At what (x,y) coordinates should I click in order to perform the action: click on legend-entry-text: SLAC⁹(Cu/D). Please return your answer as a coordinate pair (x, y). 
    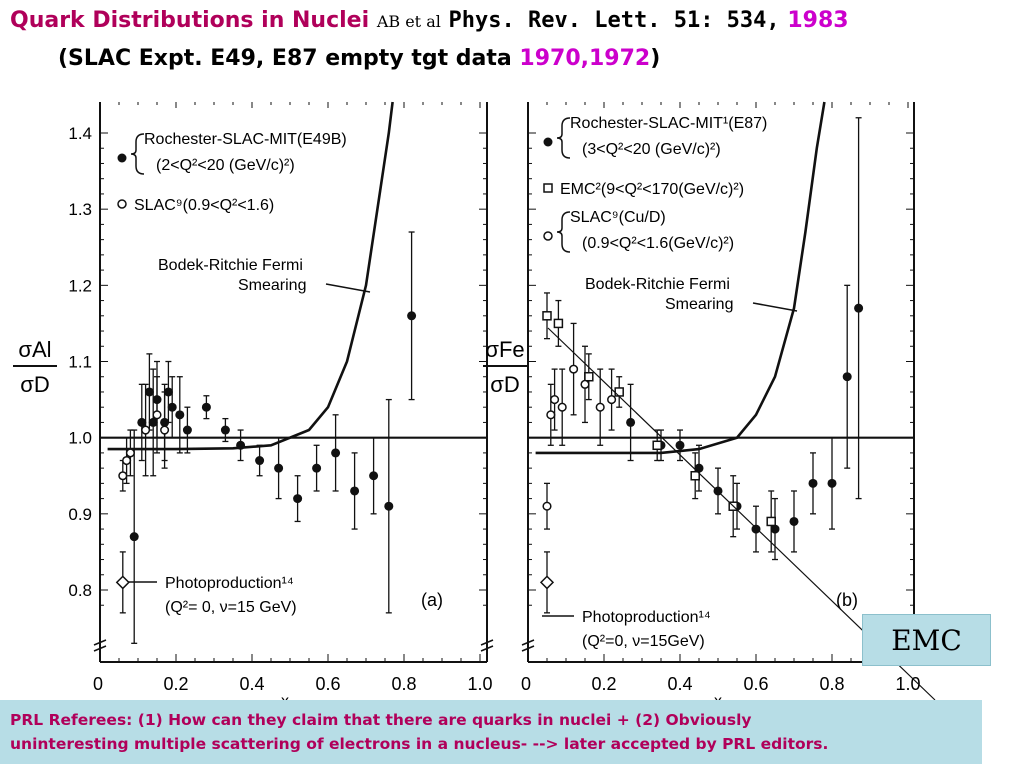
    Looking at the image, I should click on (618, 217).